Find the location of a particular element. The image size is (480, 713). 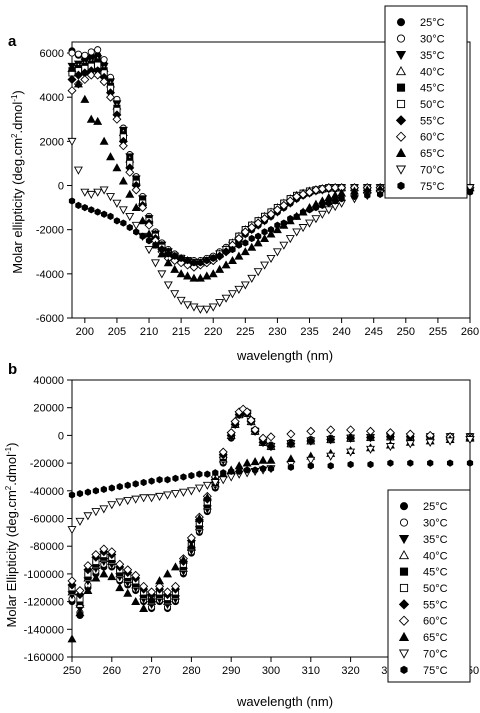

panel-a-x-tick-label: 250 is located at coordinates (406, 332).